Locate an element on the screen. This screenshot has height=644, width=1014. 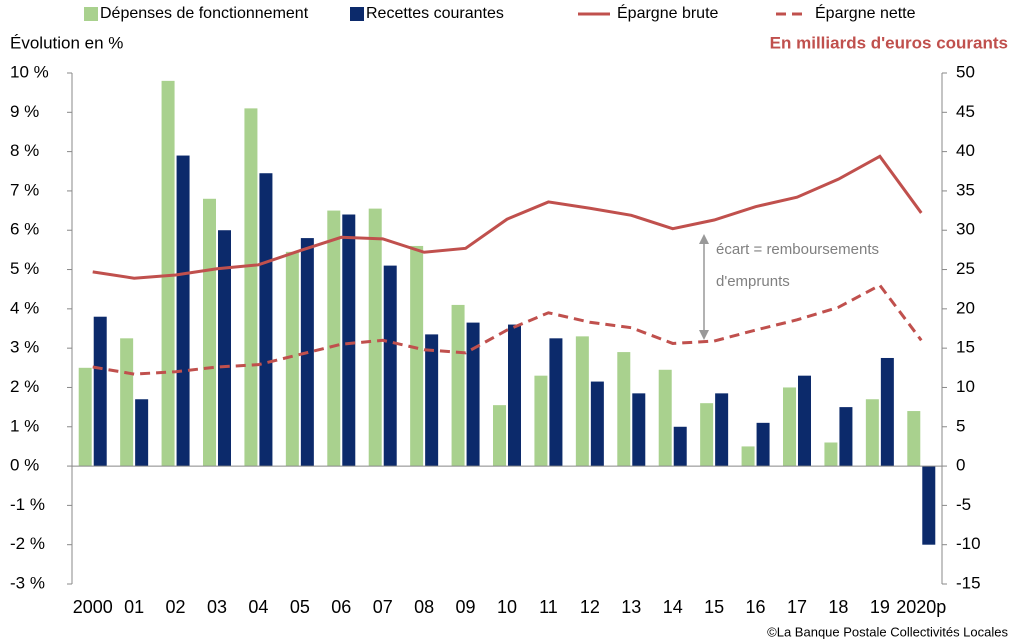
y2-tick-label: 35 is located at coordinates (965, 189).